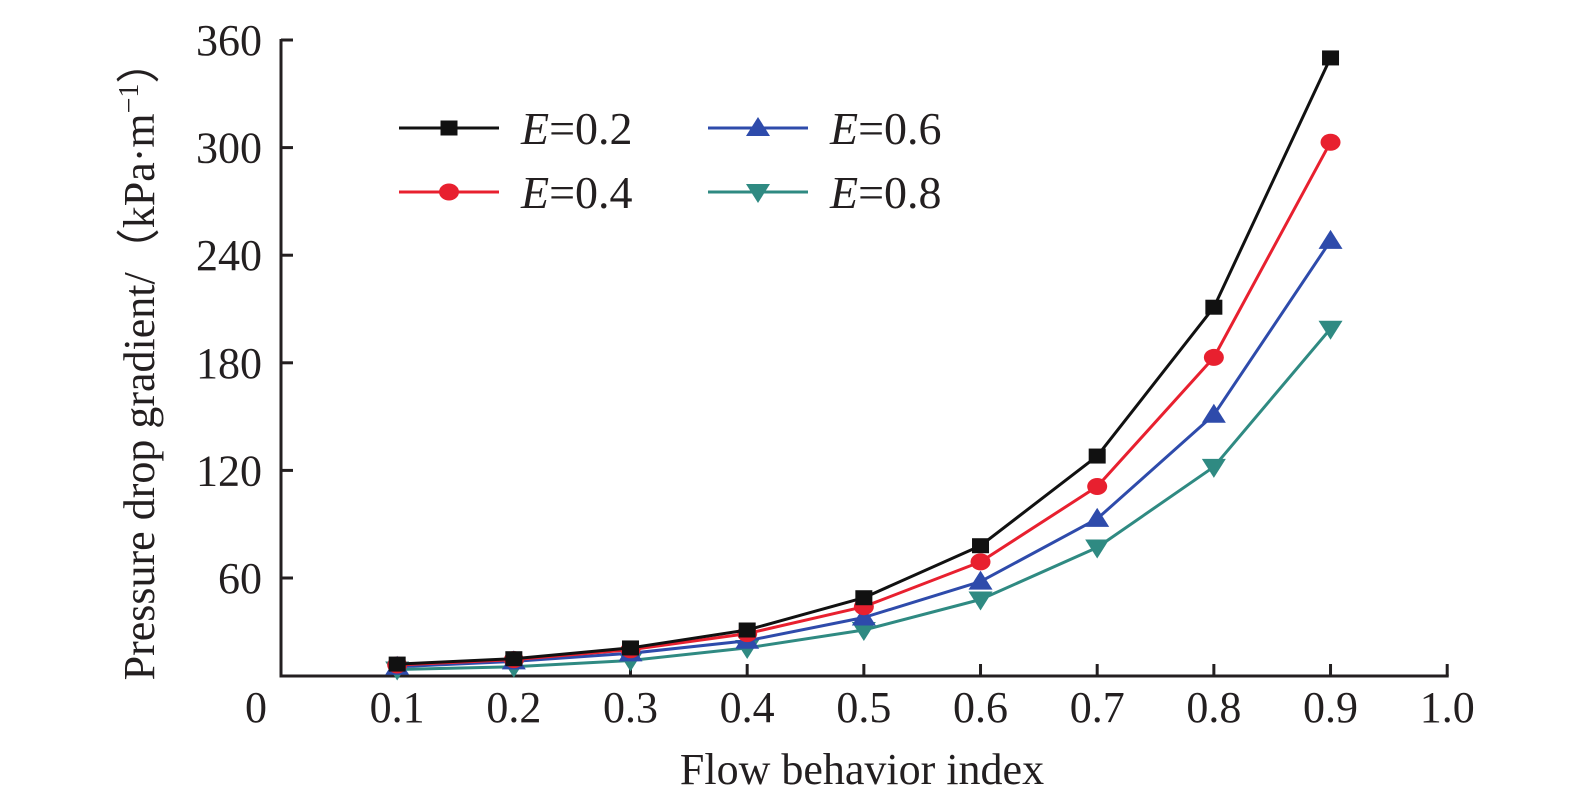 This screenshot has width=1575, height=802. Describe the element at coordinates (863, 707) in the screenshot. I see `x-tick-label: 0.5` at that location.